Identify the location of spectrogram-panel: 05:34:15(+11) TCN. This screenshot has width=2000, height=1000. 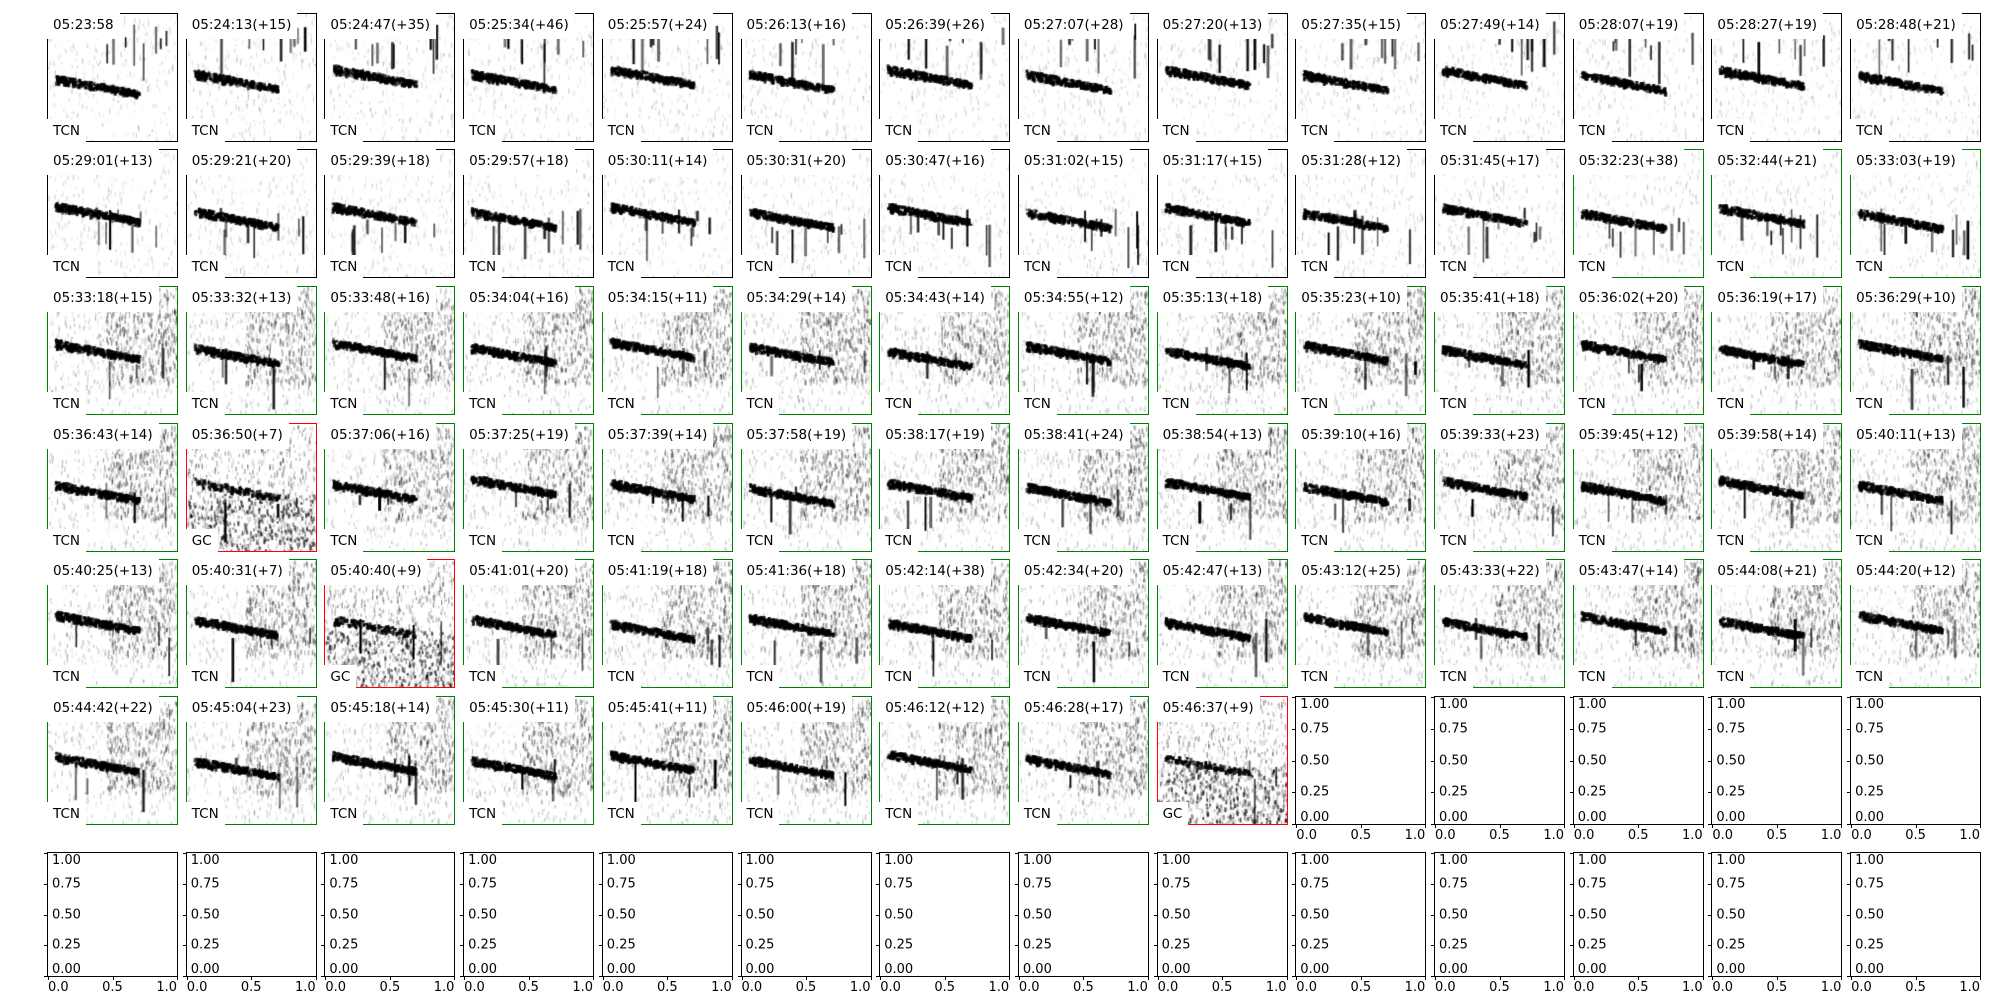
(667, 350).